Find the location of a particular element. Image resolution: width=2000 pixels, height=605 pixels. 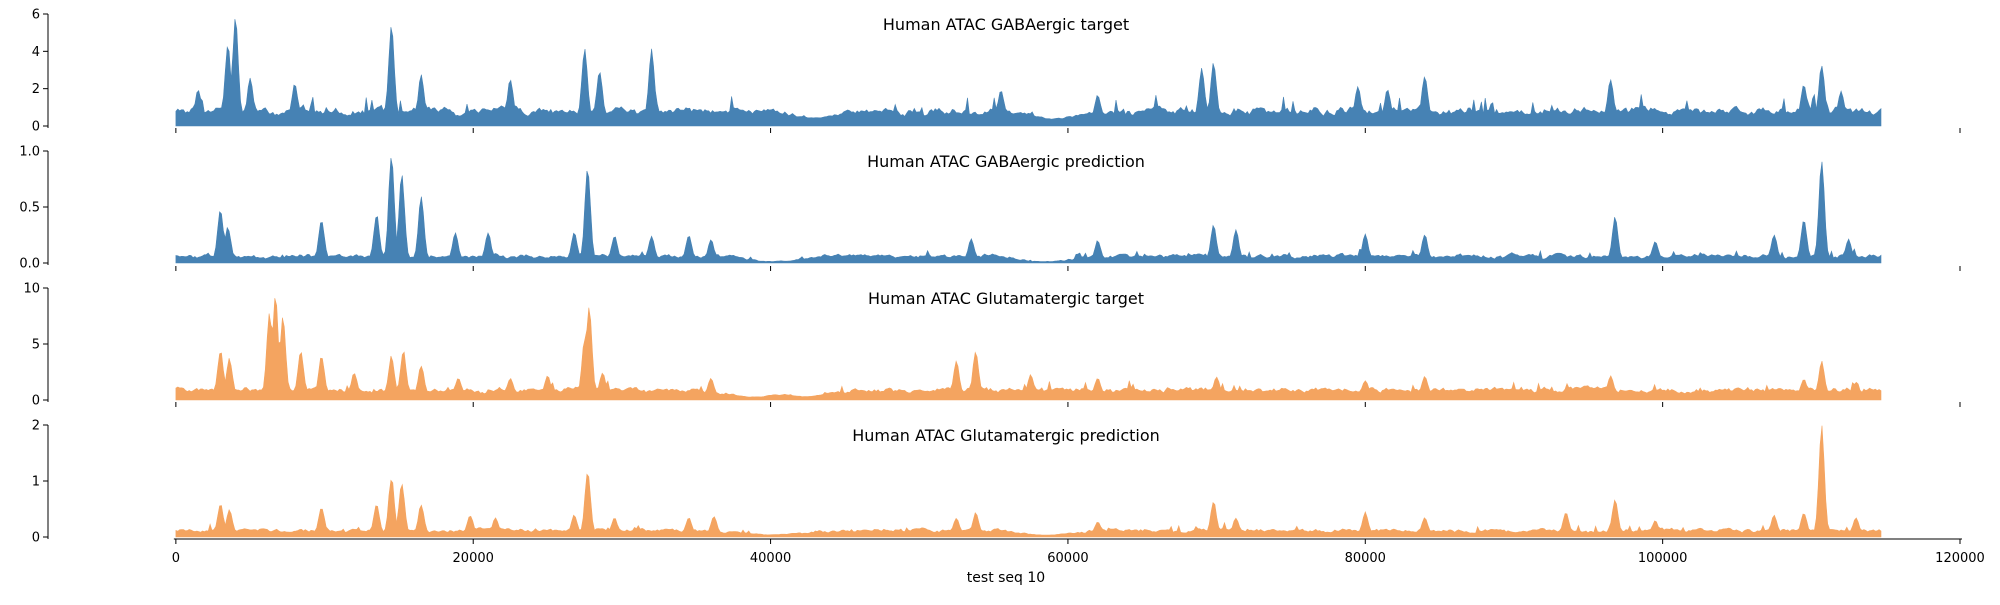

panel-title: Human ATAC GABAergic target is located at coordinates (1006, 24).